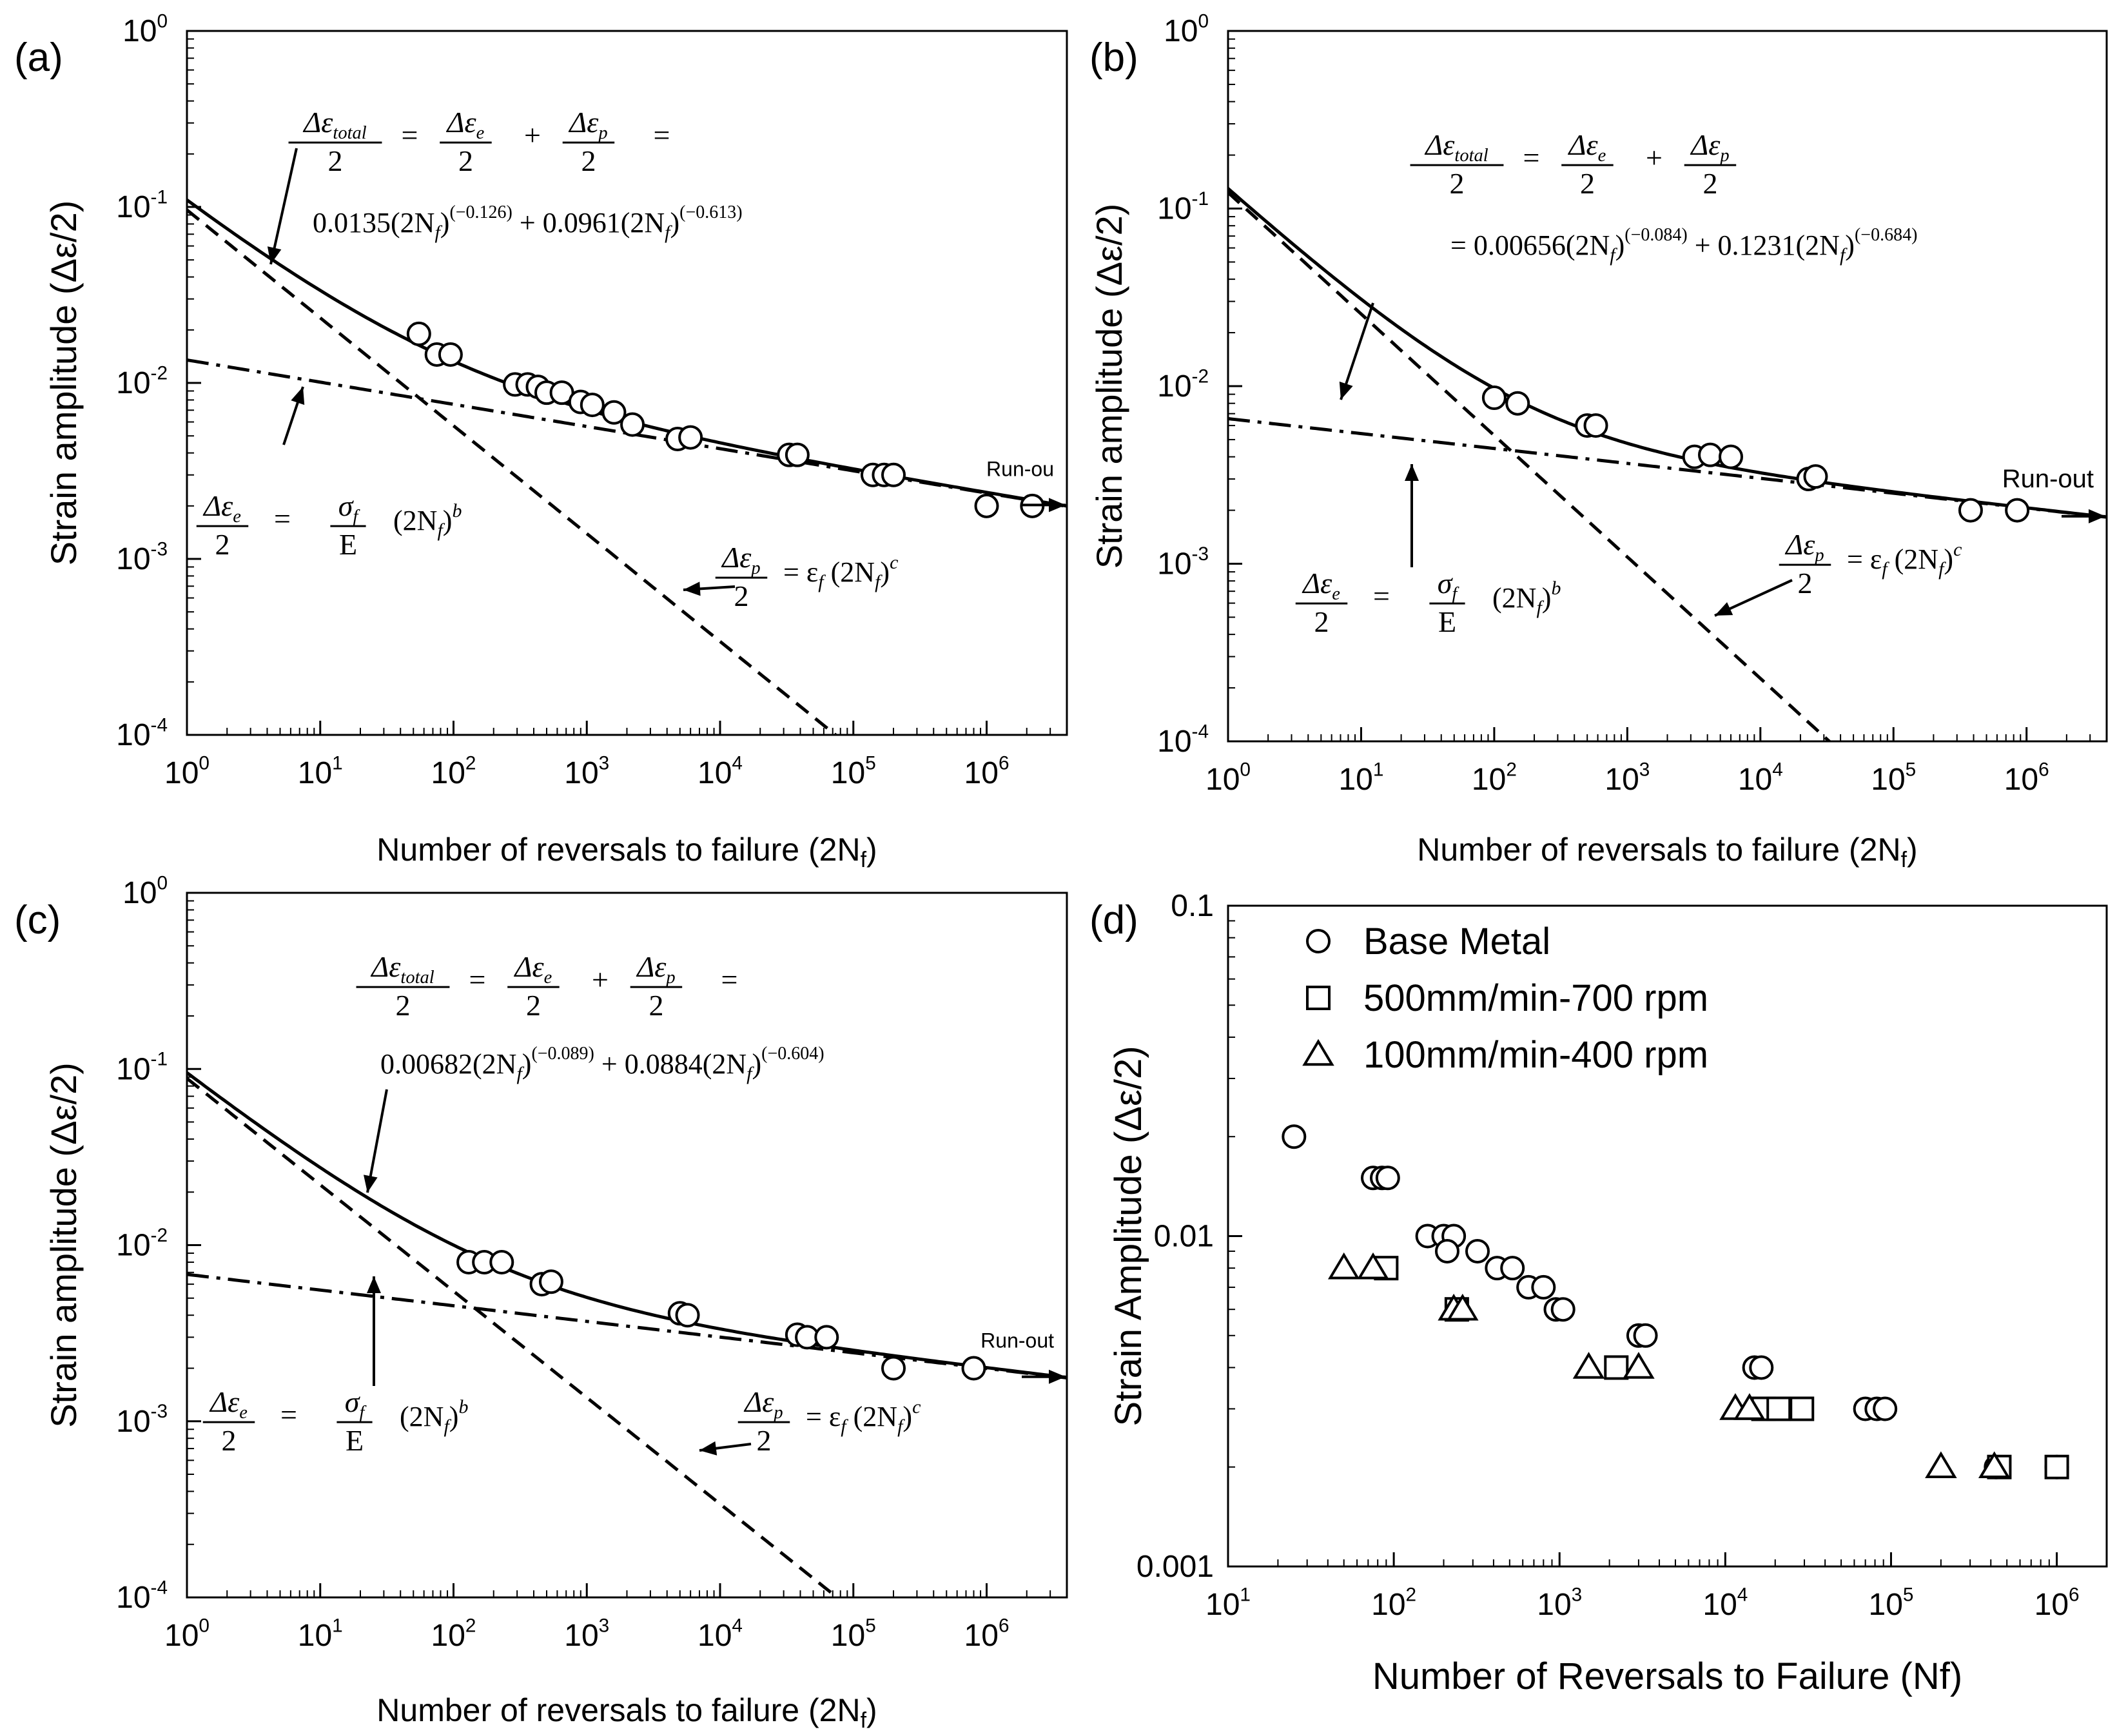 Image resolution: width=2117 pixels, height=1736 pixels. What do you see at coordinates (63, 1245) in the screenshot?
I see `y-axis-title: Strain amplitude (Δε/2)` at bounding box center [63, 1245].